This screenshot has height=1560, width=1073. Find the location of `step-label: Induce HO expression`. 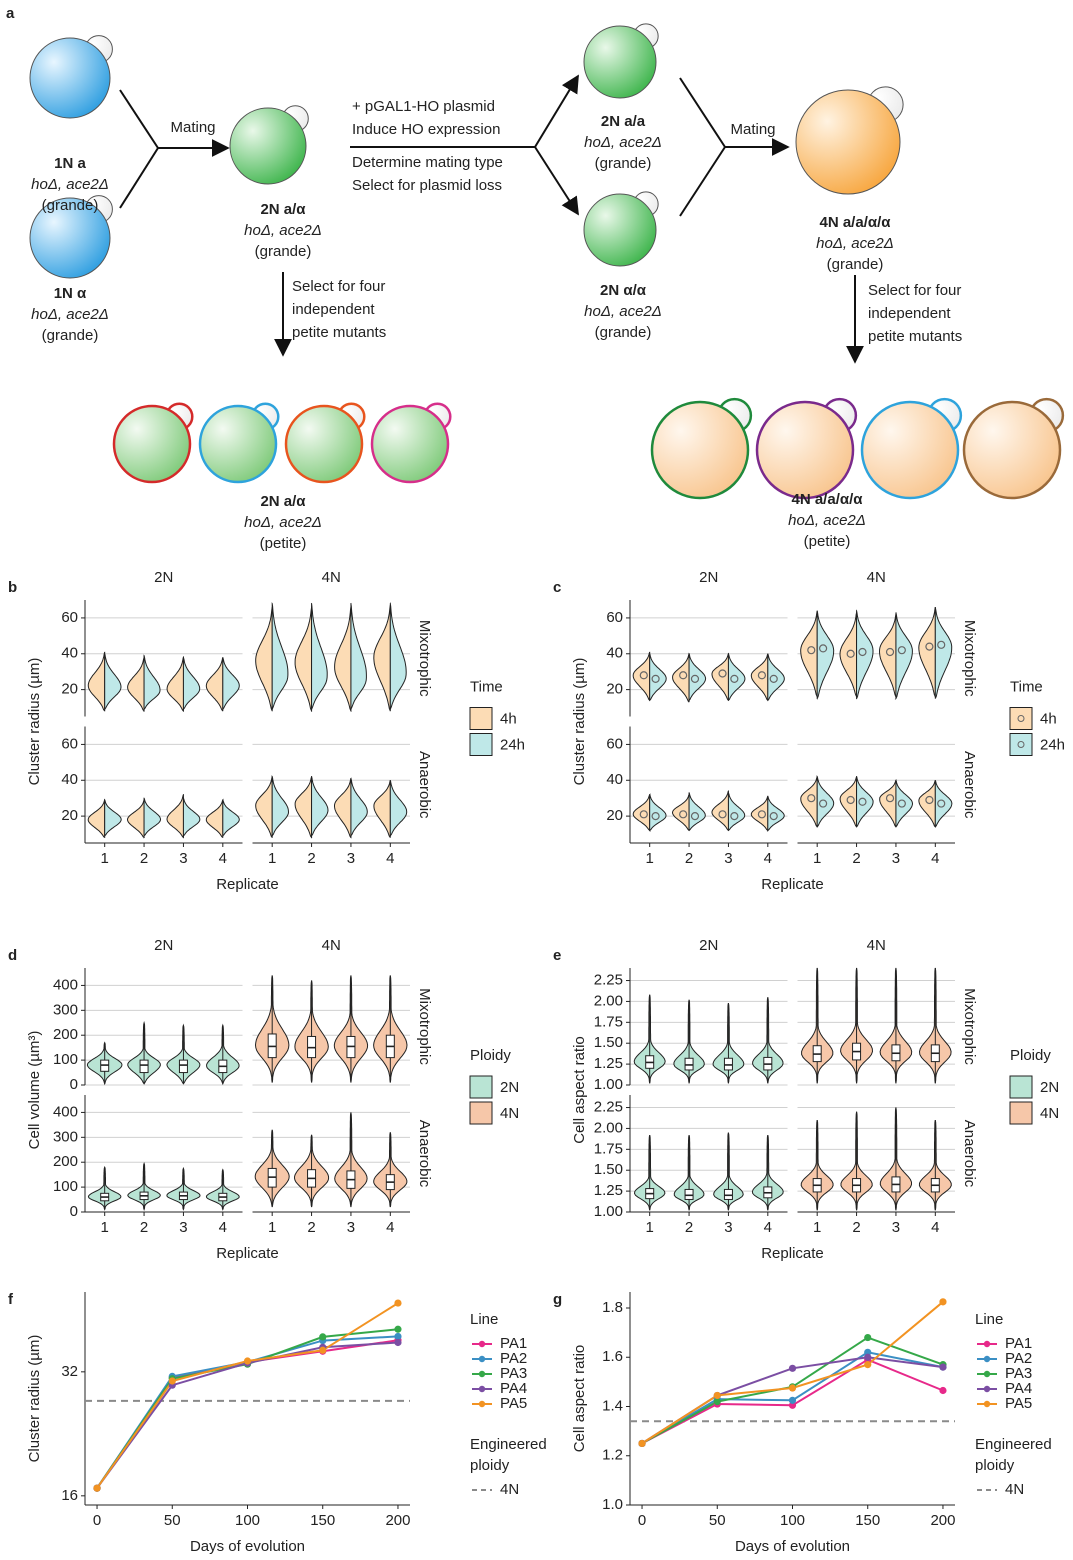

step-label: Induce HO expression is located at coordinates (426, 129).